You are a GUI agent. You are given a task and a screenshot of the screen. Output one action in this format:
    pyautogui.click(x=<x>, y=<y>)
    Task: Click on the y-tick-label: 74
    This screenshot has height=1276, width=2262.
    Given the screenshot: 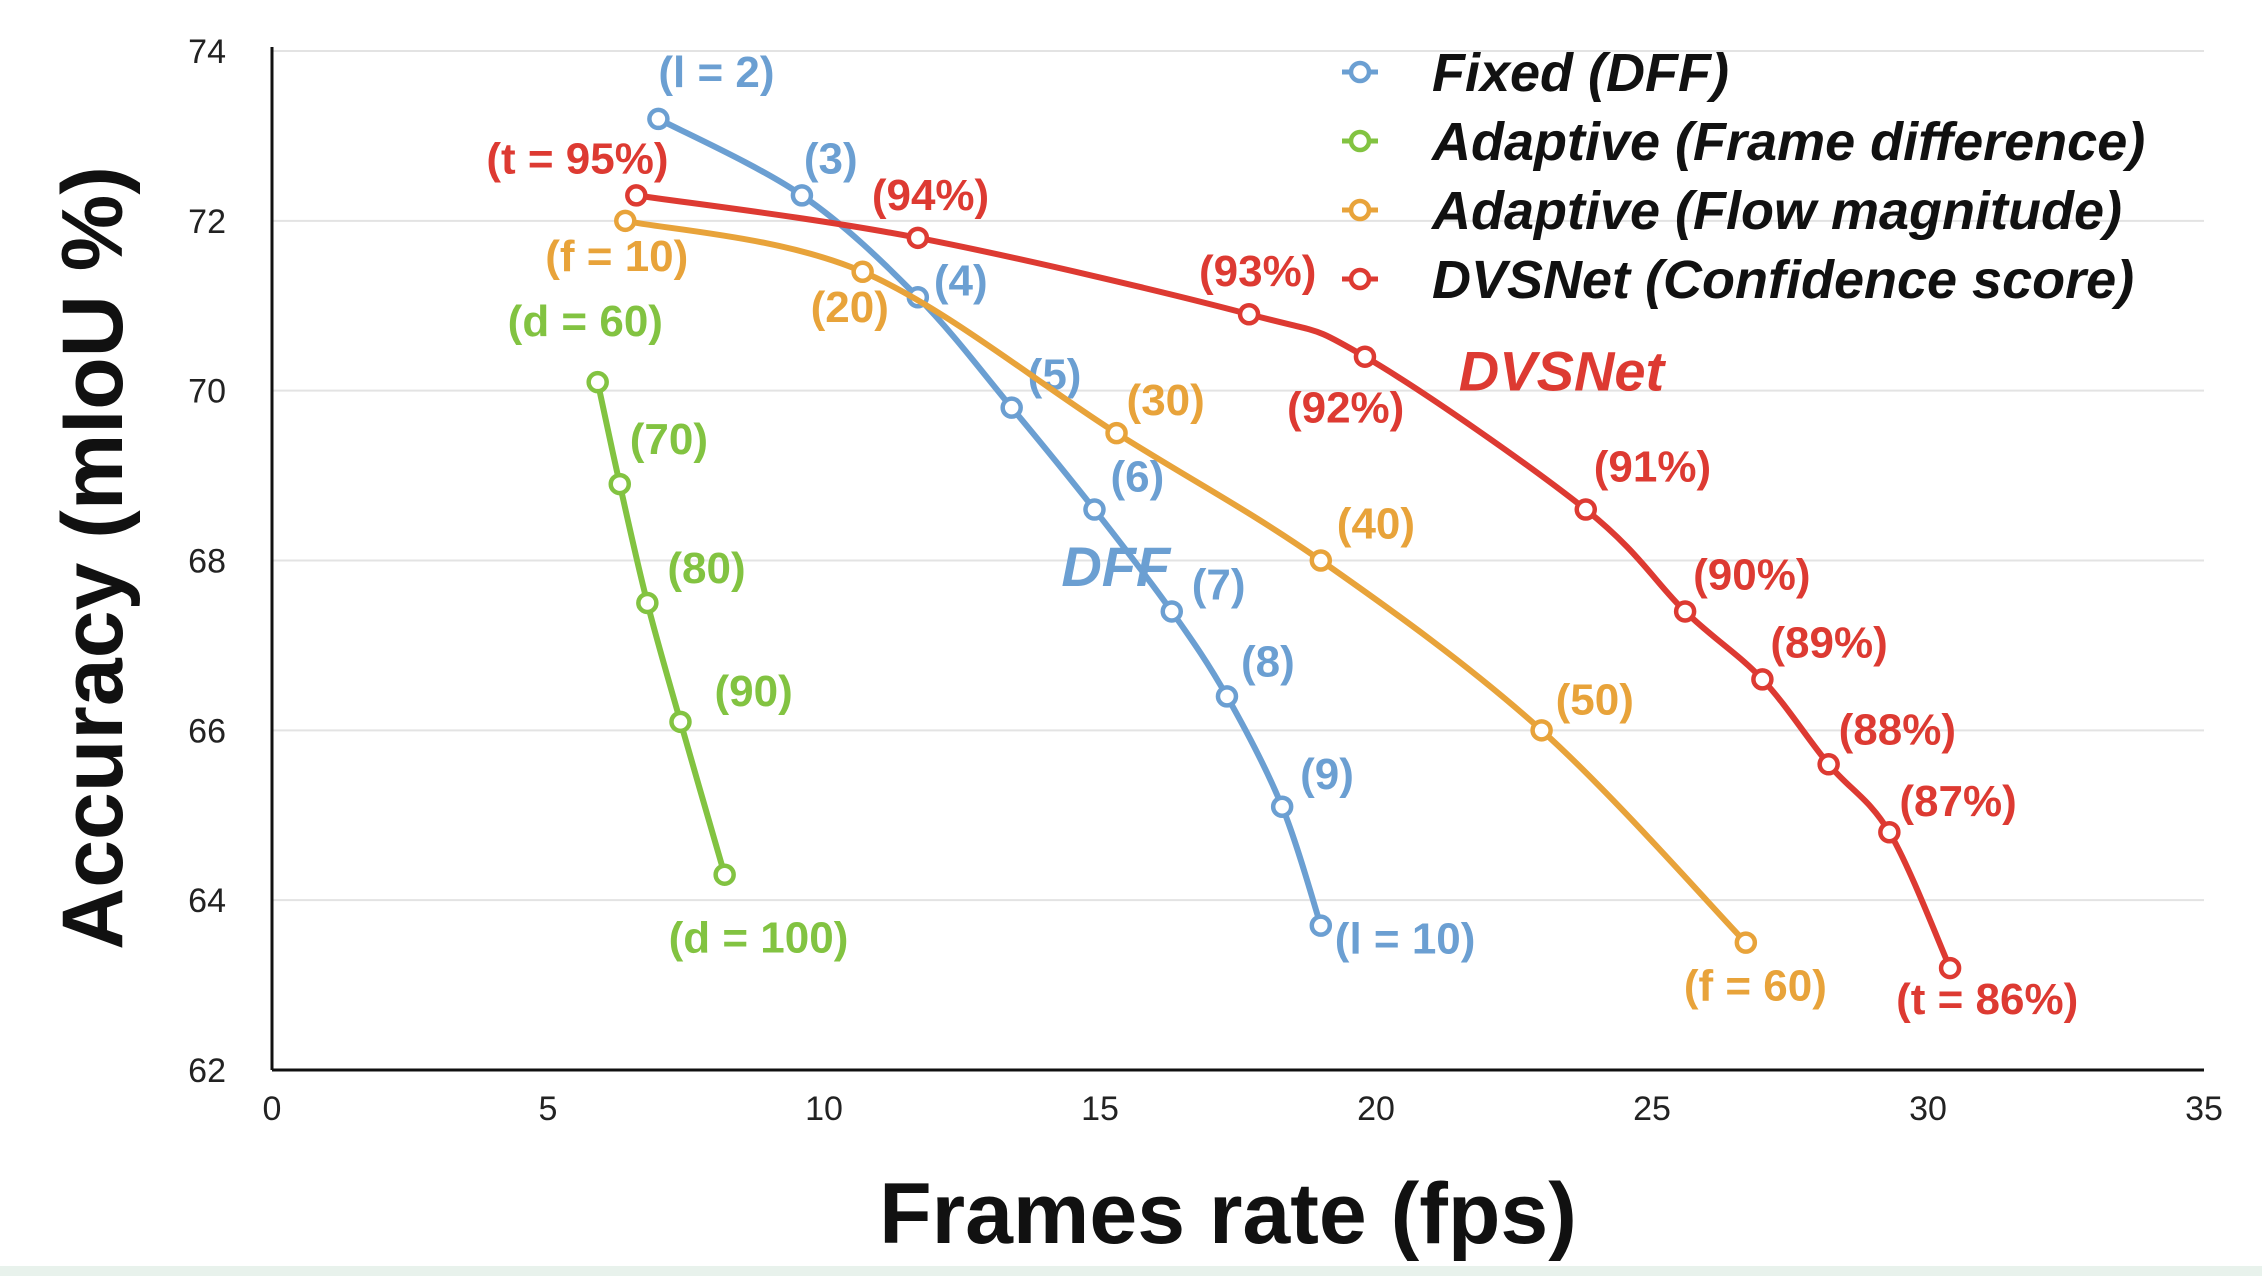 What is the action you would take?
    pyautogui.click(x=207, y=52)
    